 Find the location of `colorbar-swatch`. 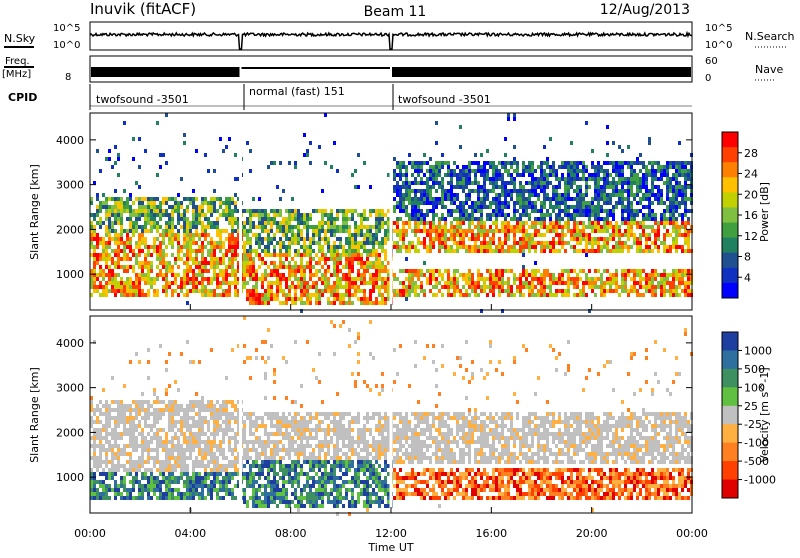

colorbar-swatch is located at coordinates (730, 185).